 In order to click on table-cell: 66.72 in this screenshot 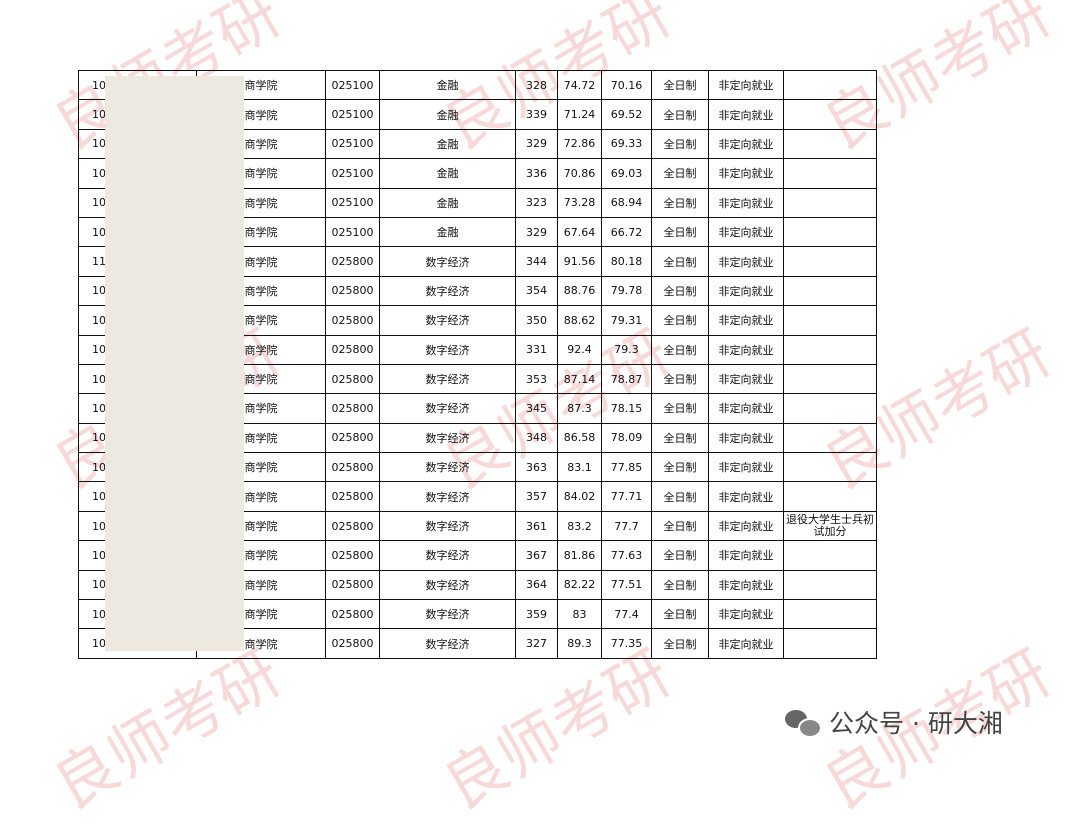, I will do `click(626, 232)`.